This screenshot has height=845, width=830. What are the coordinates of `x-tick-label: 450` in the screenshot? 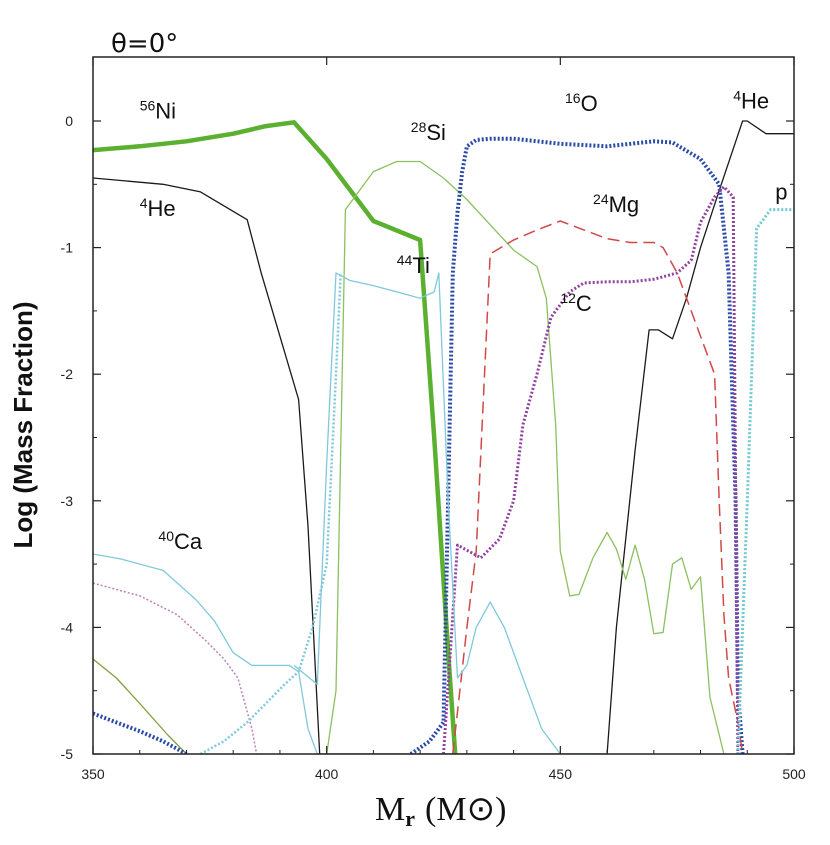 It's located at (561, 774).